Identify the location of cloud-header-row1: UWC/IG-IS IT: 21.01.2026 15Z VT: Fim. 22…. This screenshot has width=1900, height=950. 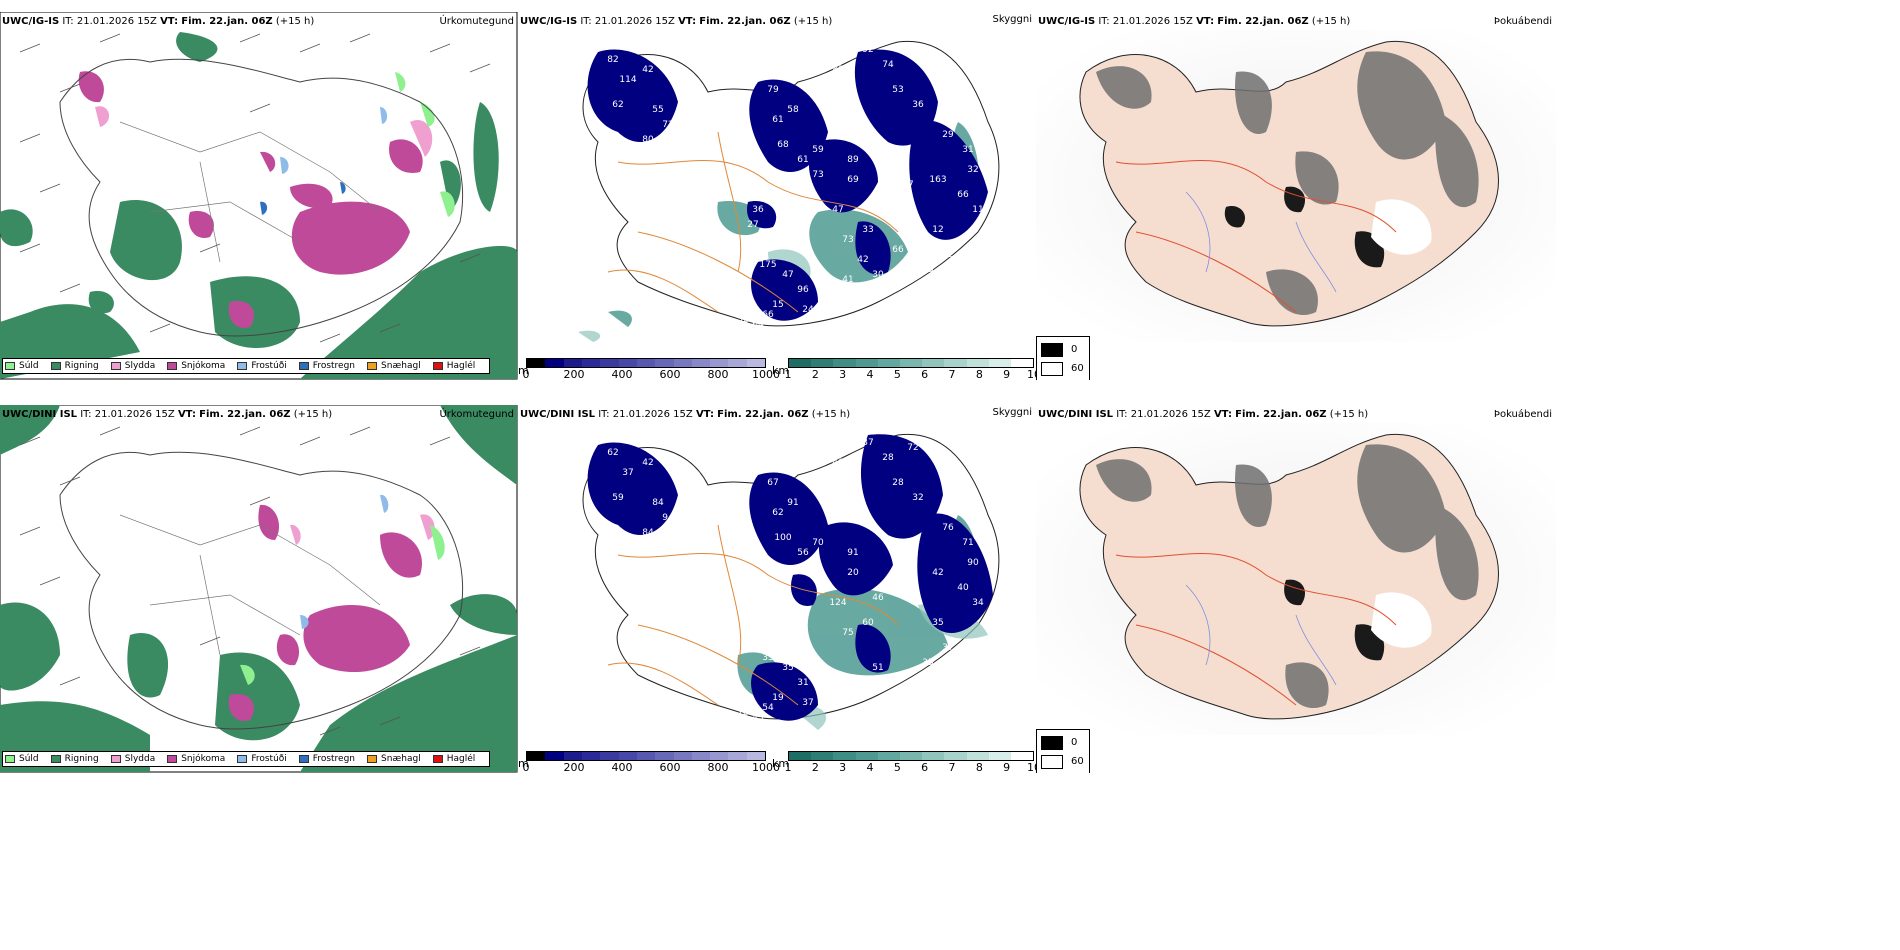
(676, 21).